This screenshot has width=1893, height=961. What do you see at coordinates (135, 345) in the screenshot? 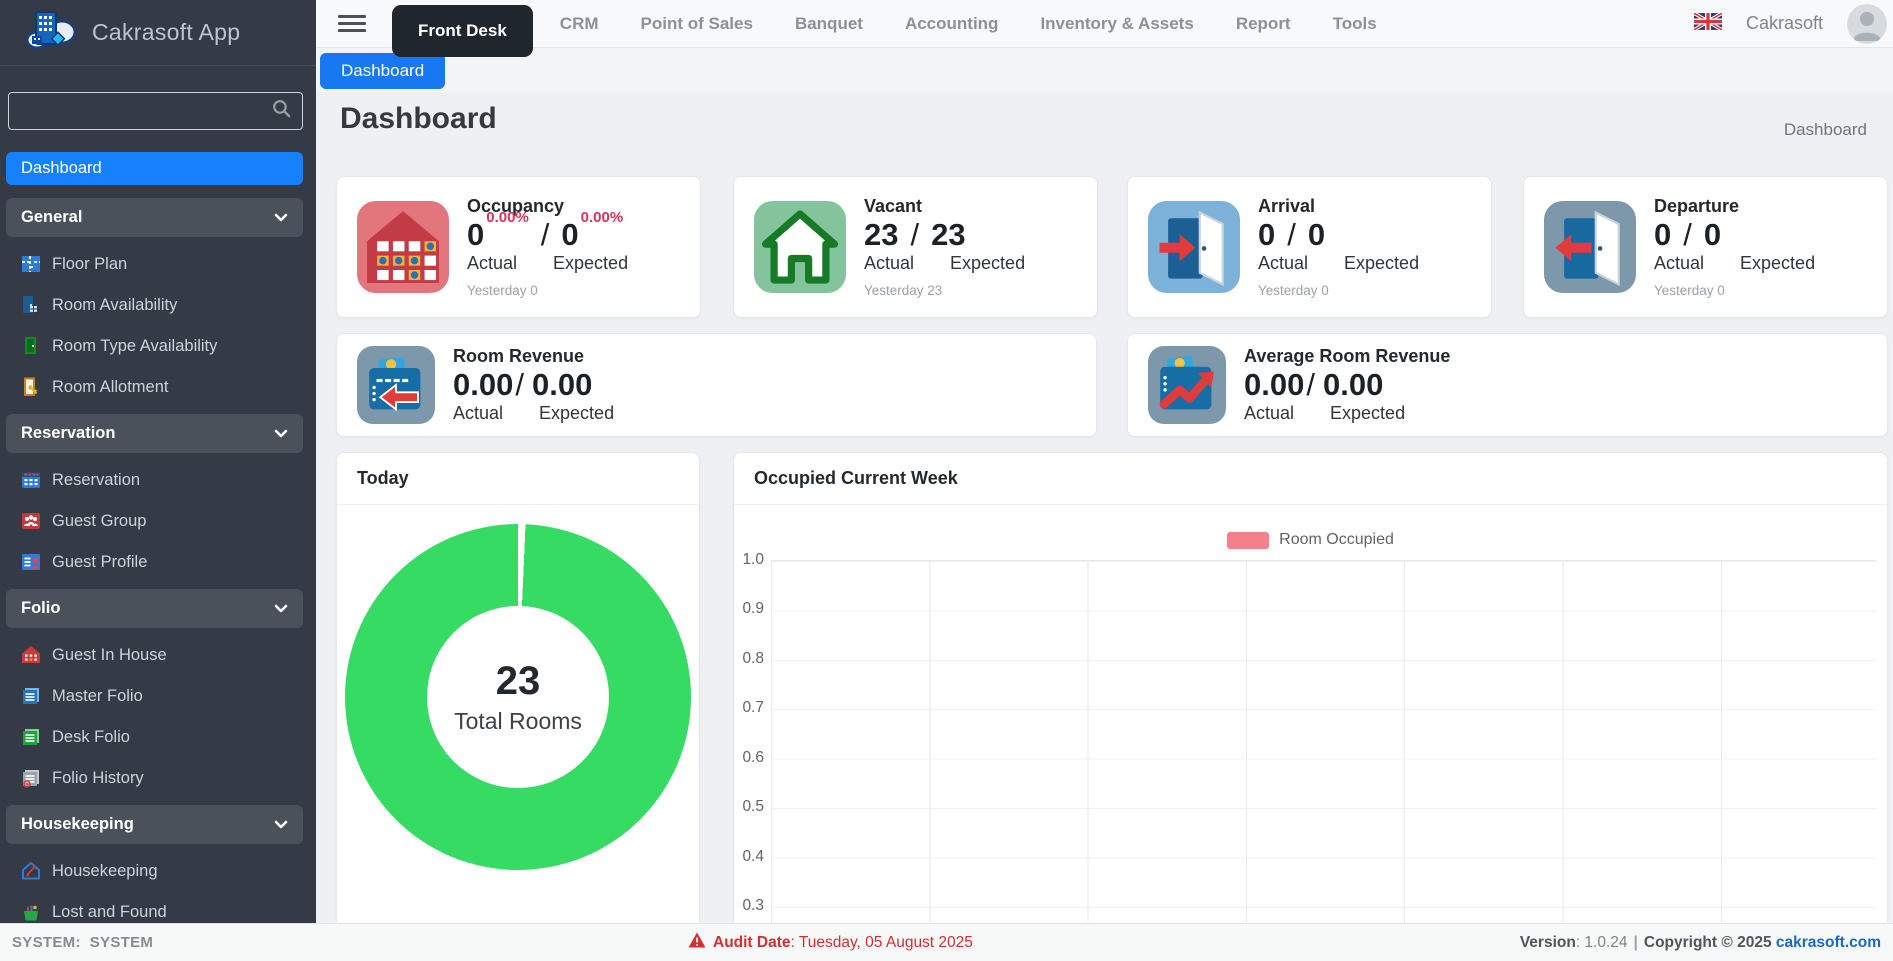
I see `item-label: Room Type Availability` at bounding box center [135, 345].